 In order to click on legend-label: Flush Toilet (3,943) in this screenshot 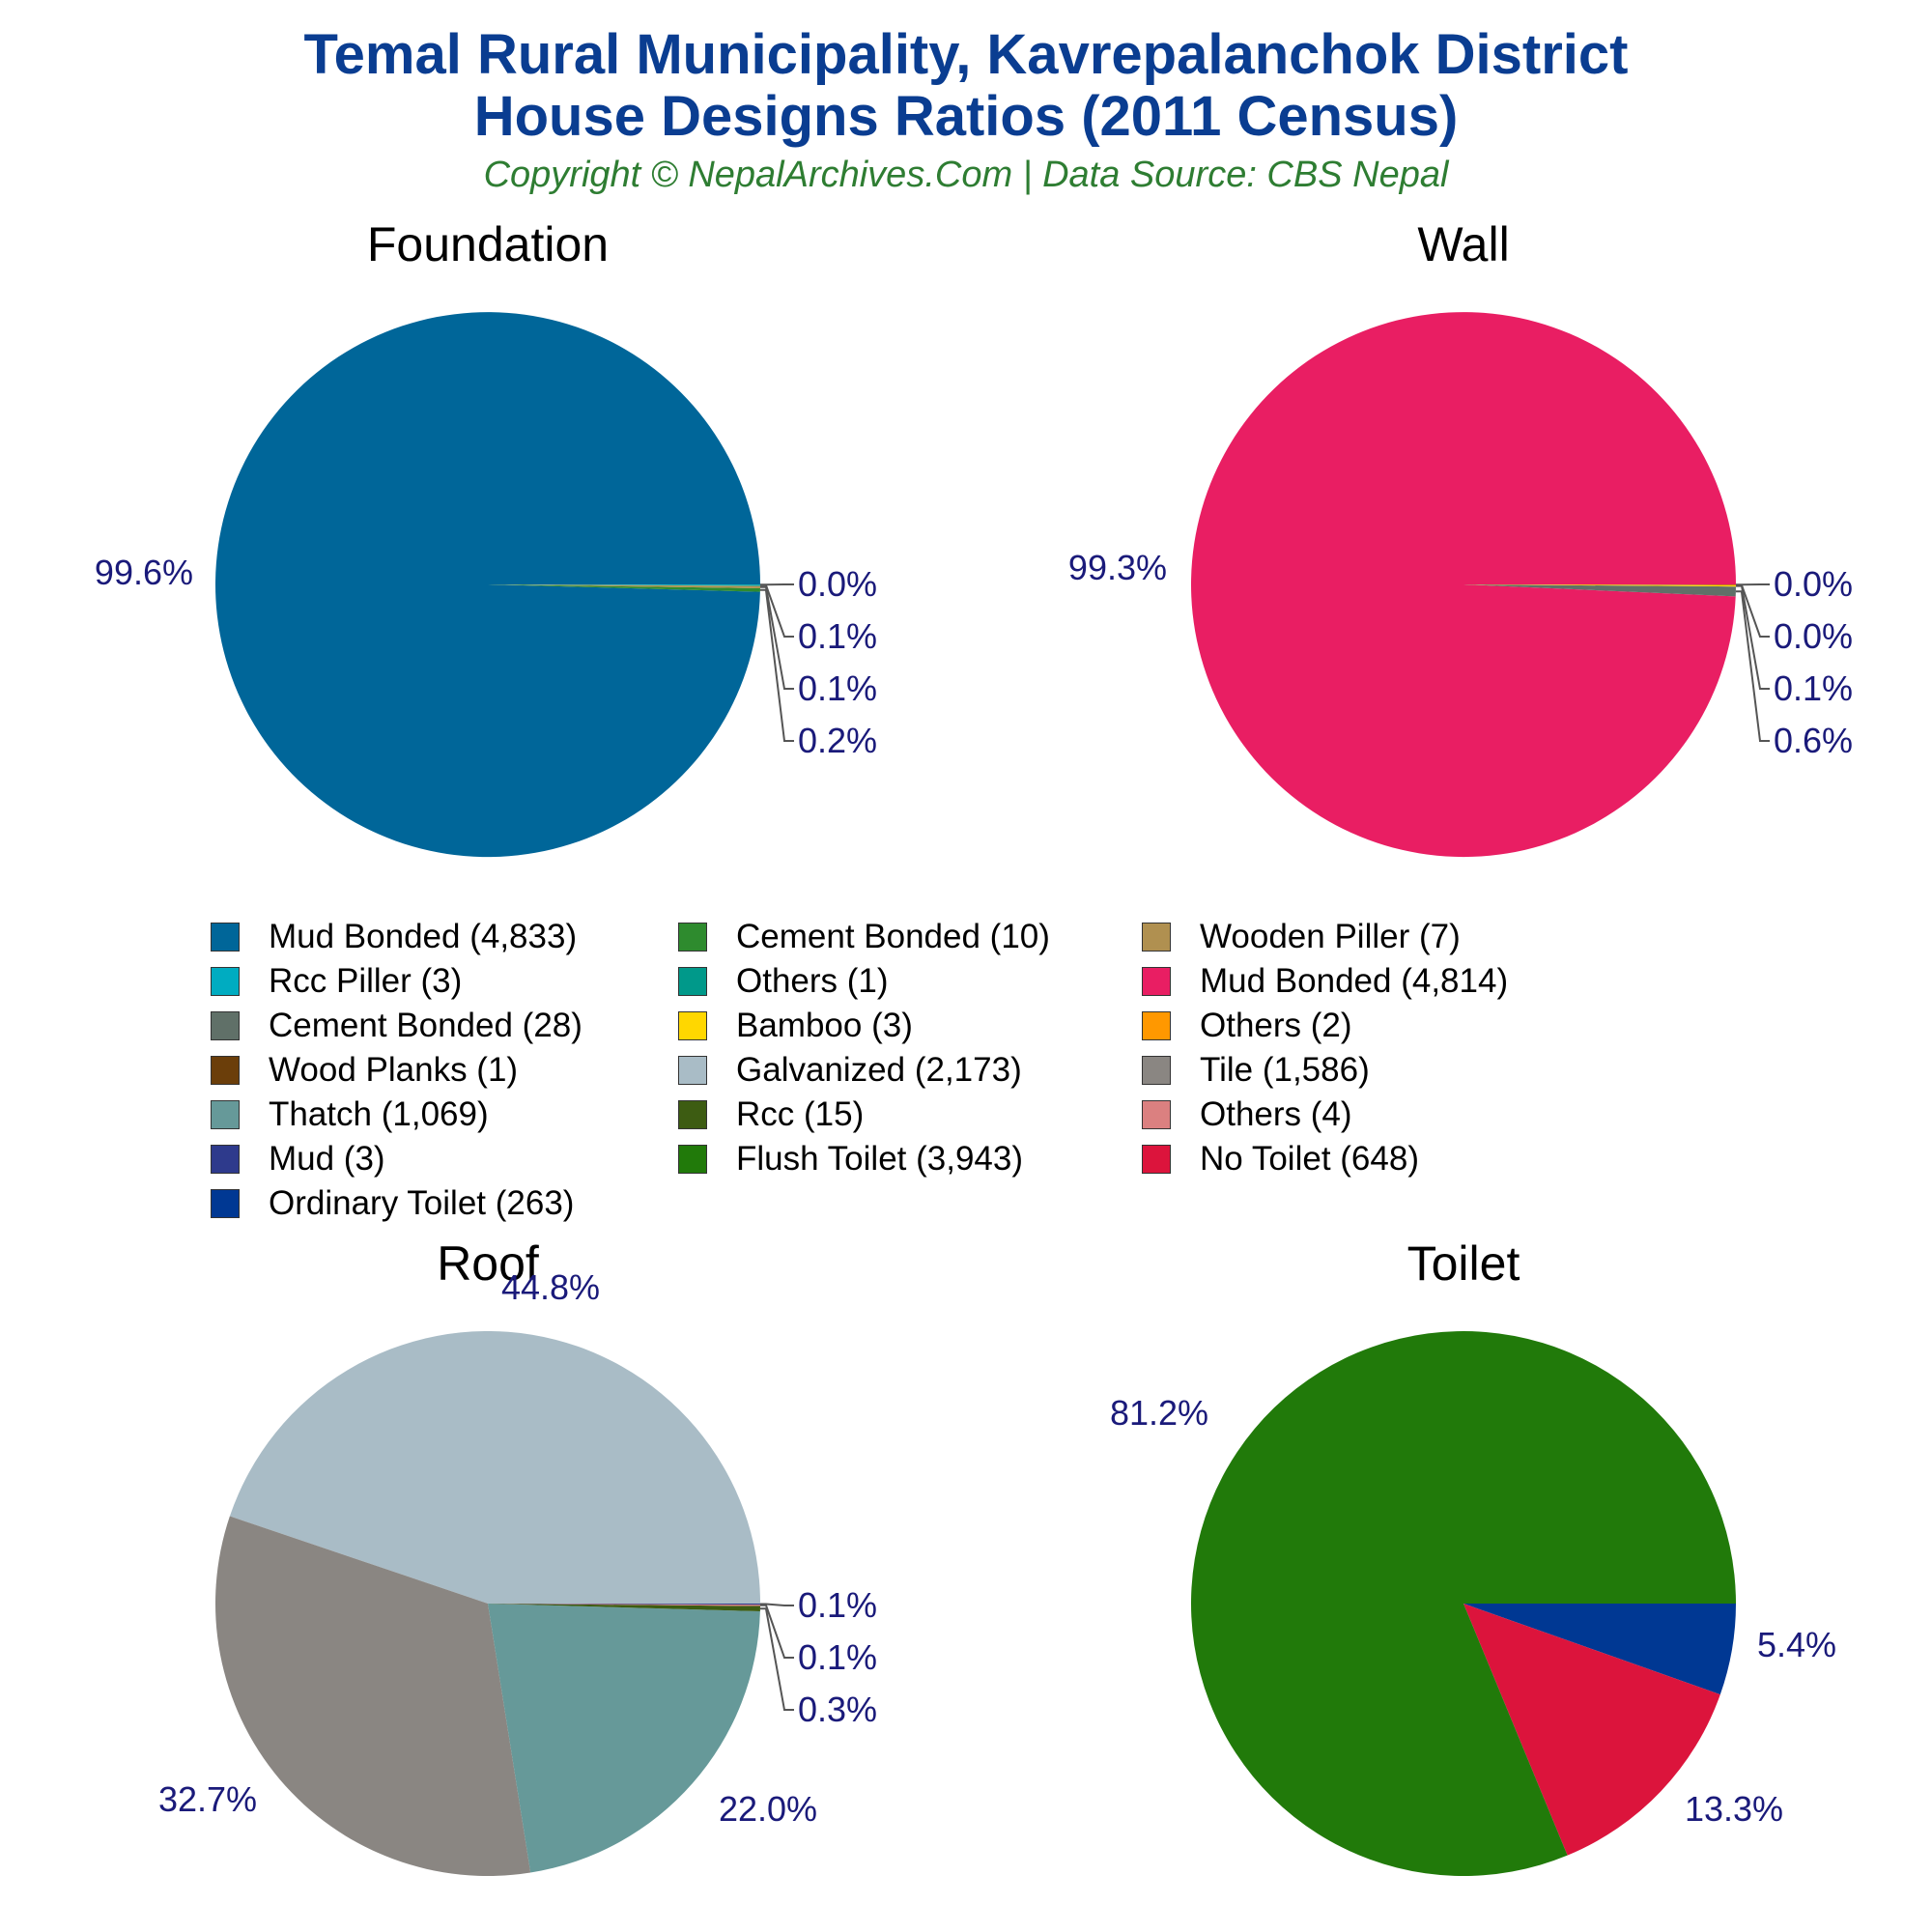, I will do `click(880, 1159)`.